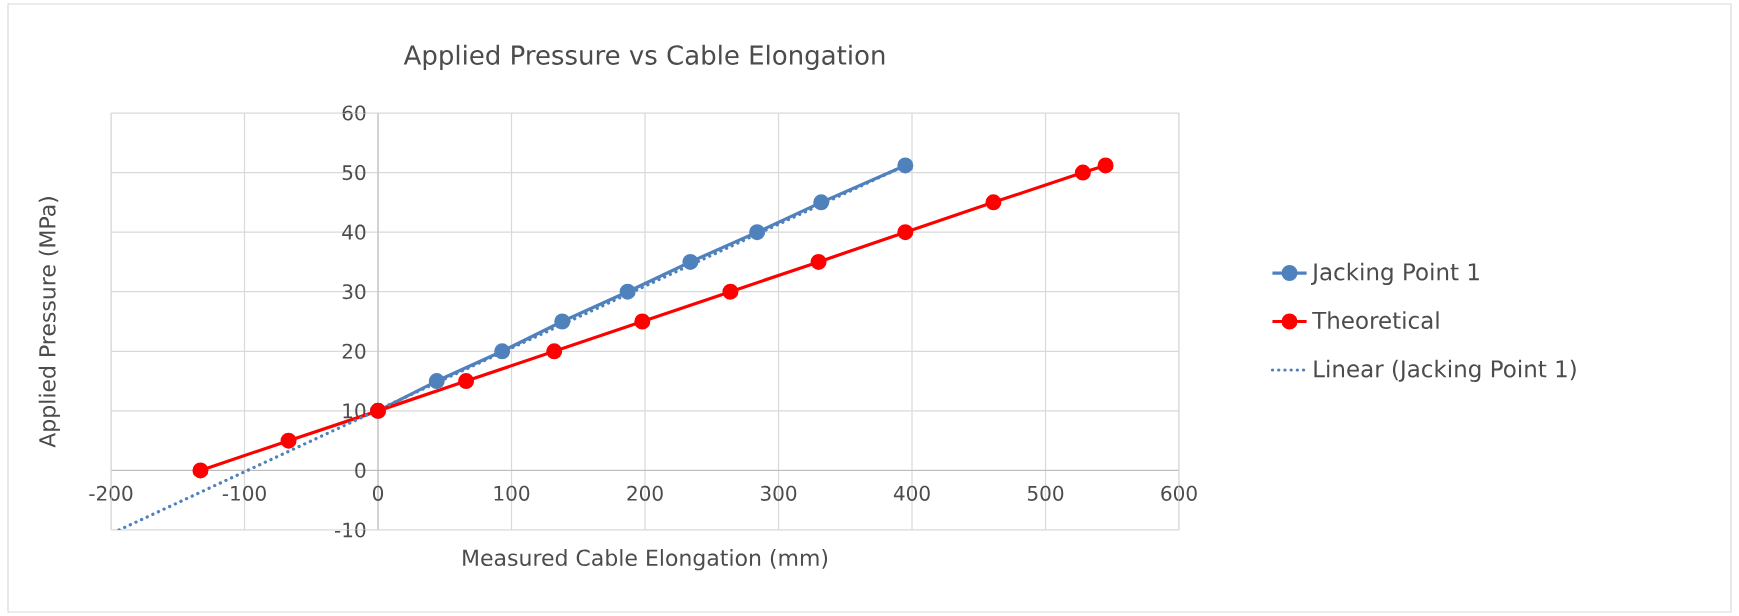 The height and width of the screenshot is (616, 1739). What do you see at coordinates (378, 493) in the screenshot?
I see `x-tick-label: 0` at bounding box center [378, 493].